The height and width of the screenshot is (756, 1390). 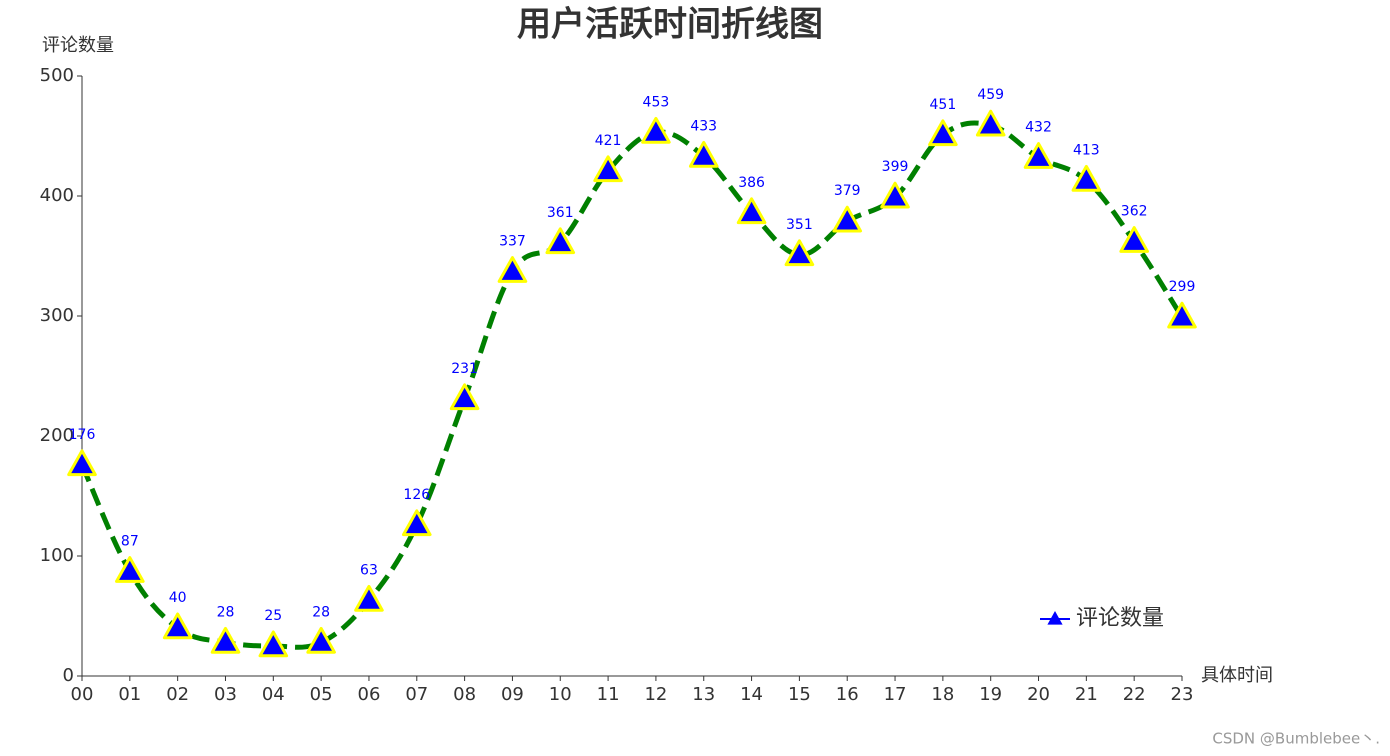 What do you see at coordinates (1296, 739) in the screenshot?
I see `watermark: CSDN @Bumblebee丶.` at bounding box center [1296, 739].